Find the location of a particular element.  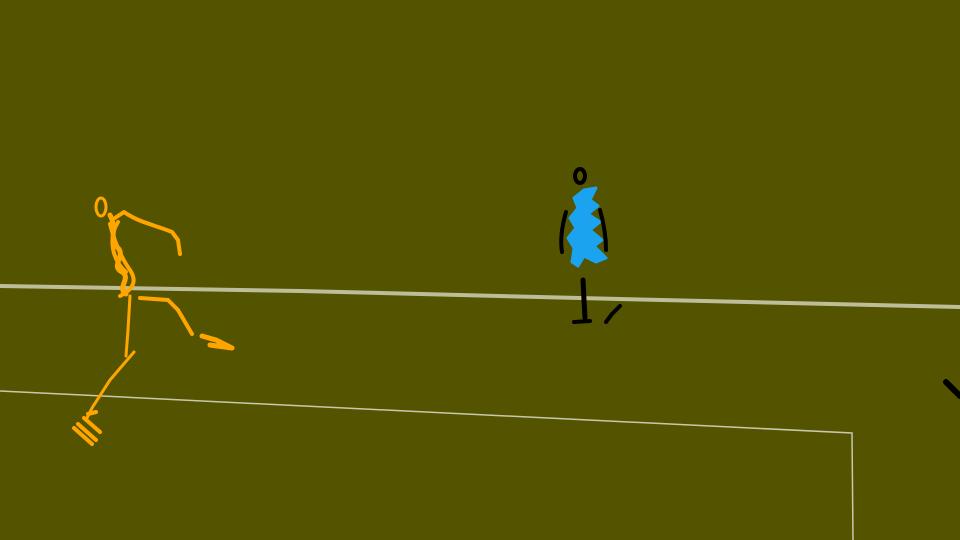

orange-running-figure is located at coordinates (153, 321).